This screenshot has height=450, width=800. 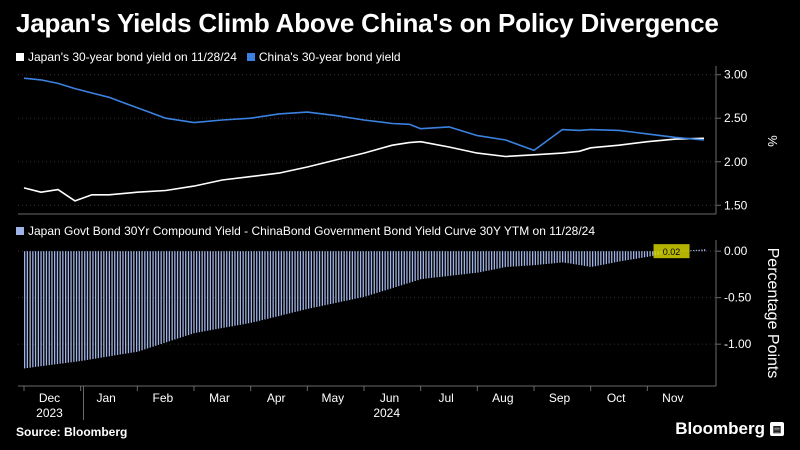 What do you see at coordinates (72, 432) in the screenshot?
I see `source-note: Source: Bloomberg` at bounding box center [72, 432].